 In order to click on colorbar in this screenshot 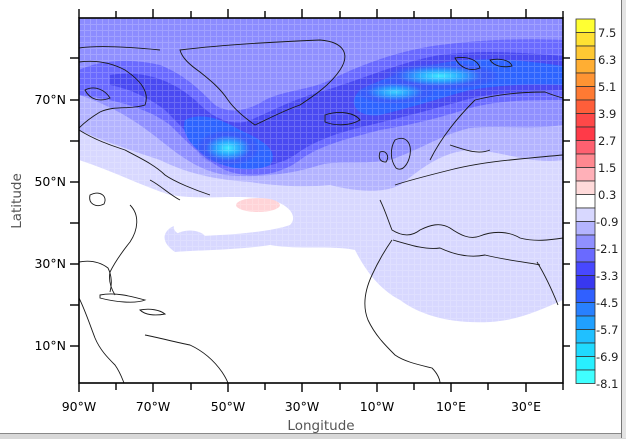, I will do `click(585, 201)`.